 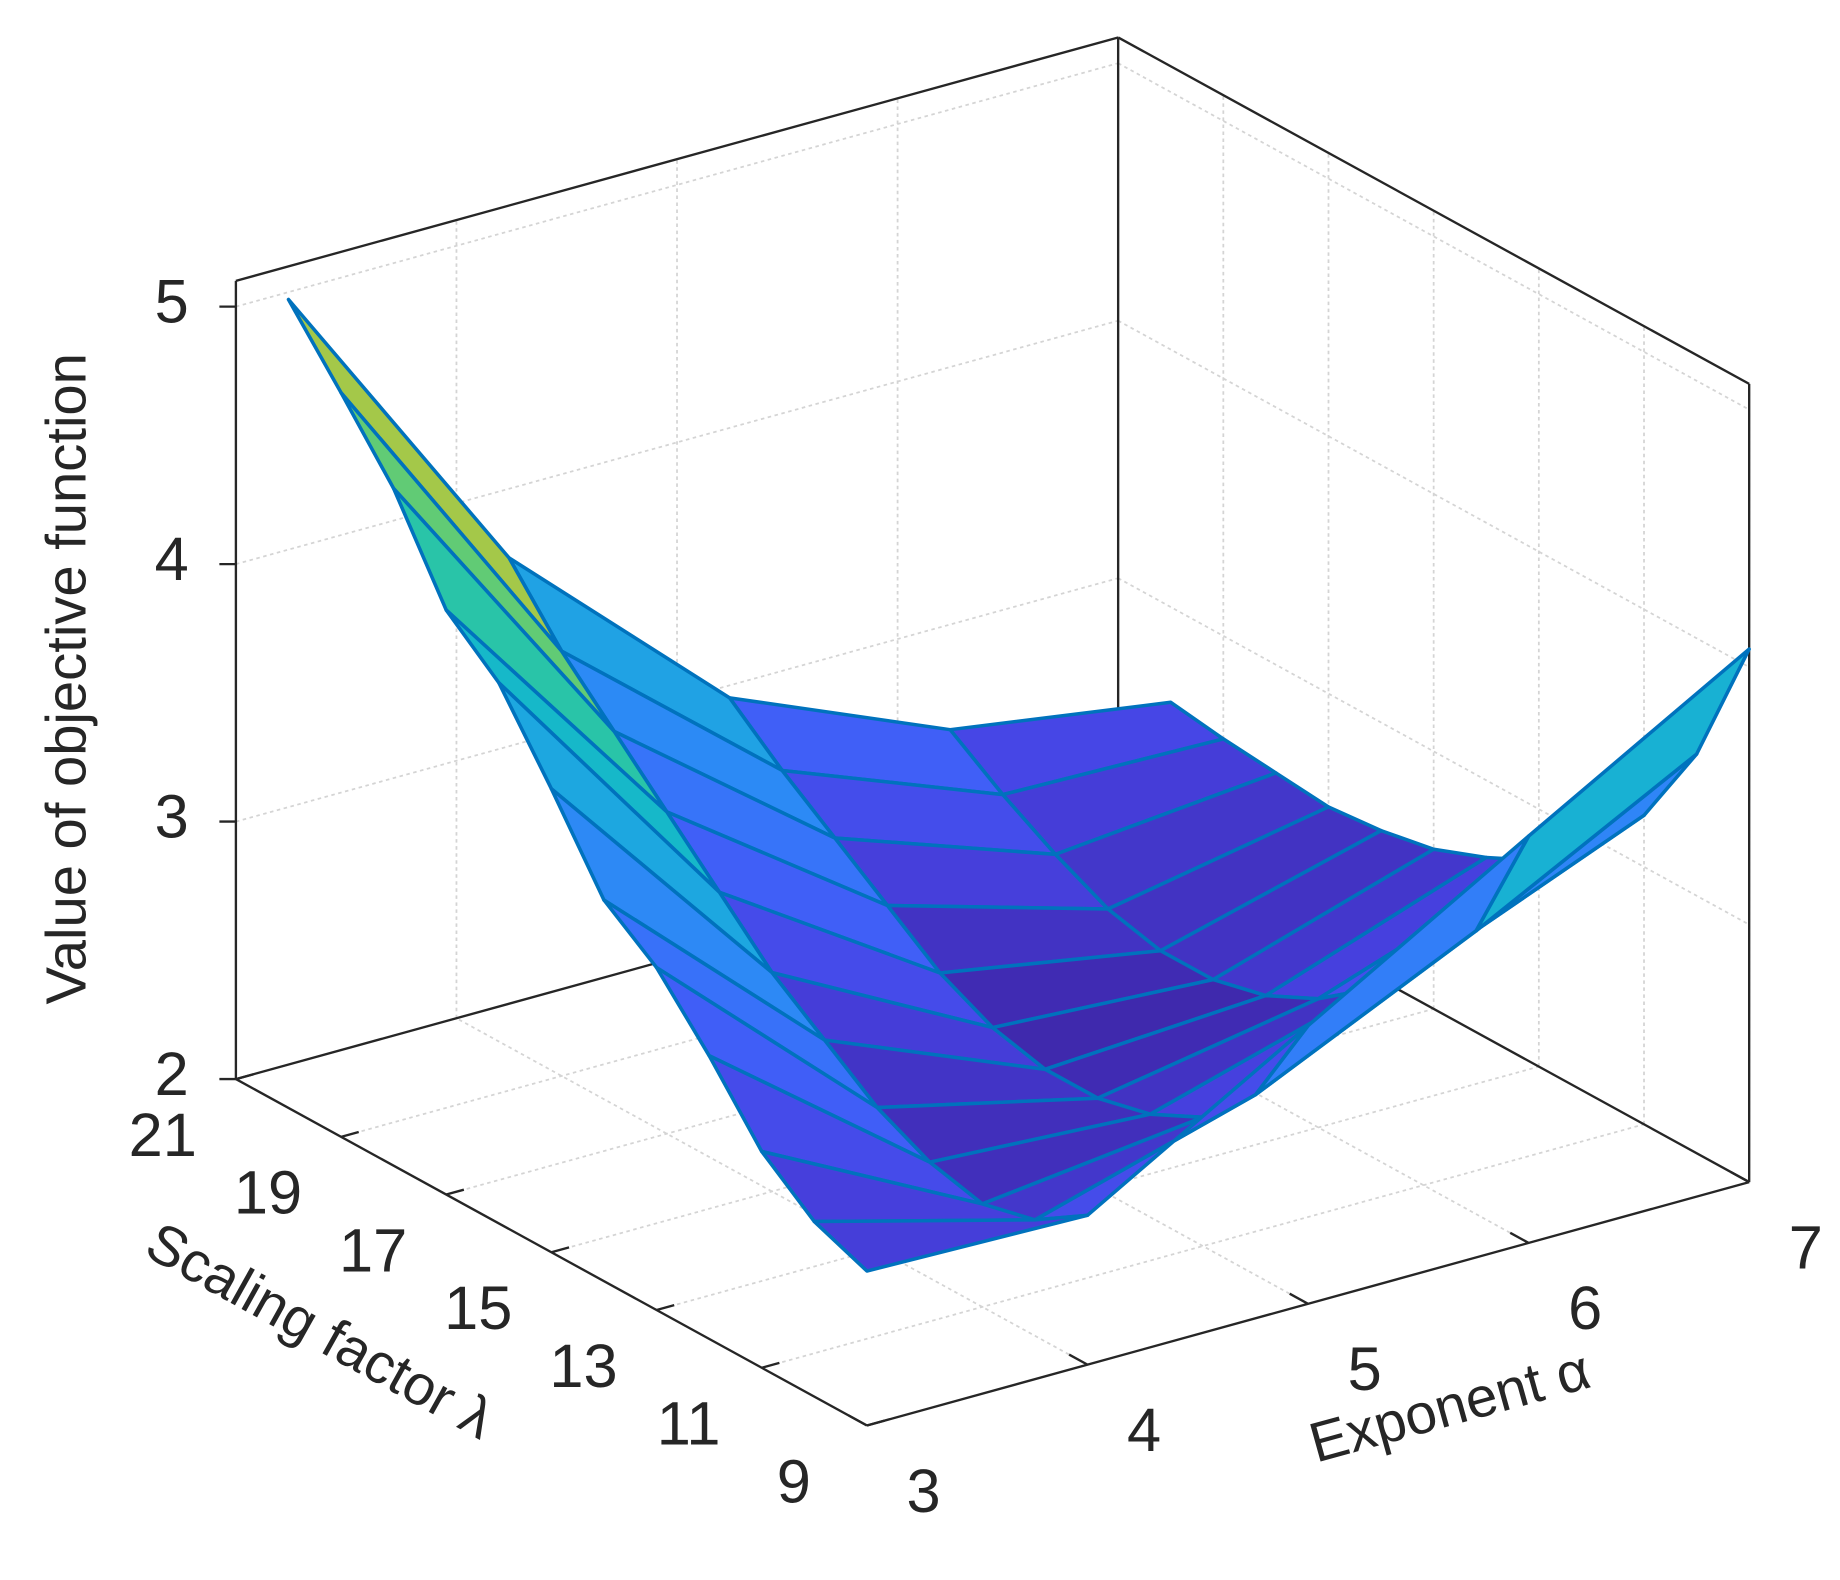 What do you see at coordinates (66, 678) in the screenshot?
I see `z-axis-label: Value of objective function` at bounding box center [66, 678].